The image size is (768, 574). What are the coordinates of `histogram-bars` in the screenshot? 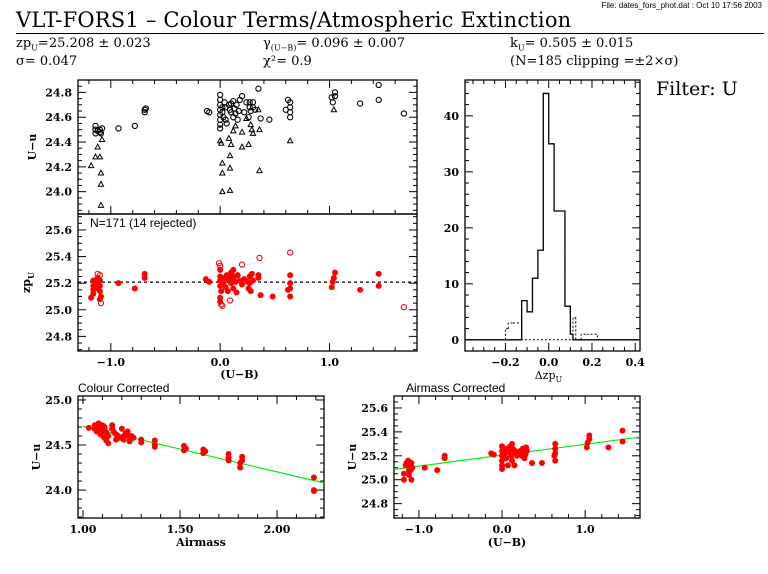 It's located at (552, 216).